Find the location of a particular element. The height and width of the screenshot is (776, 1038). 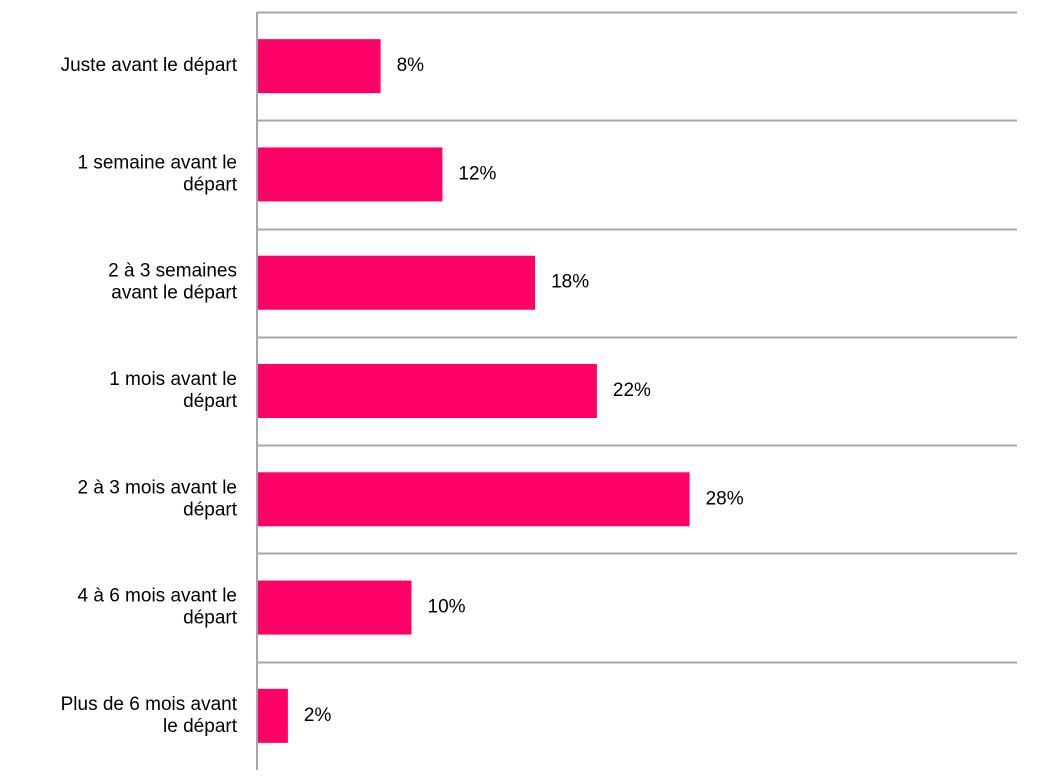

category-label-line: Plus de 6 mois avant is located at coordinates (149, 704).